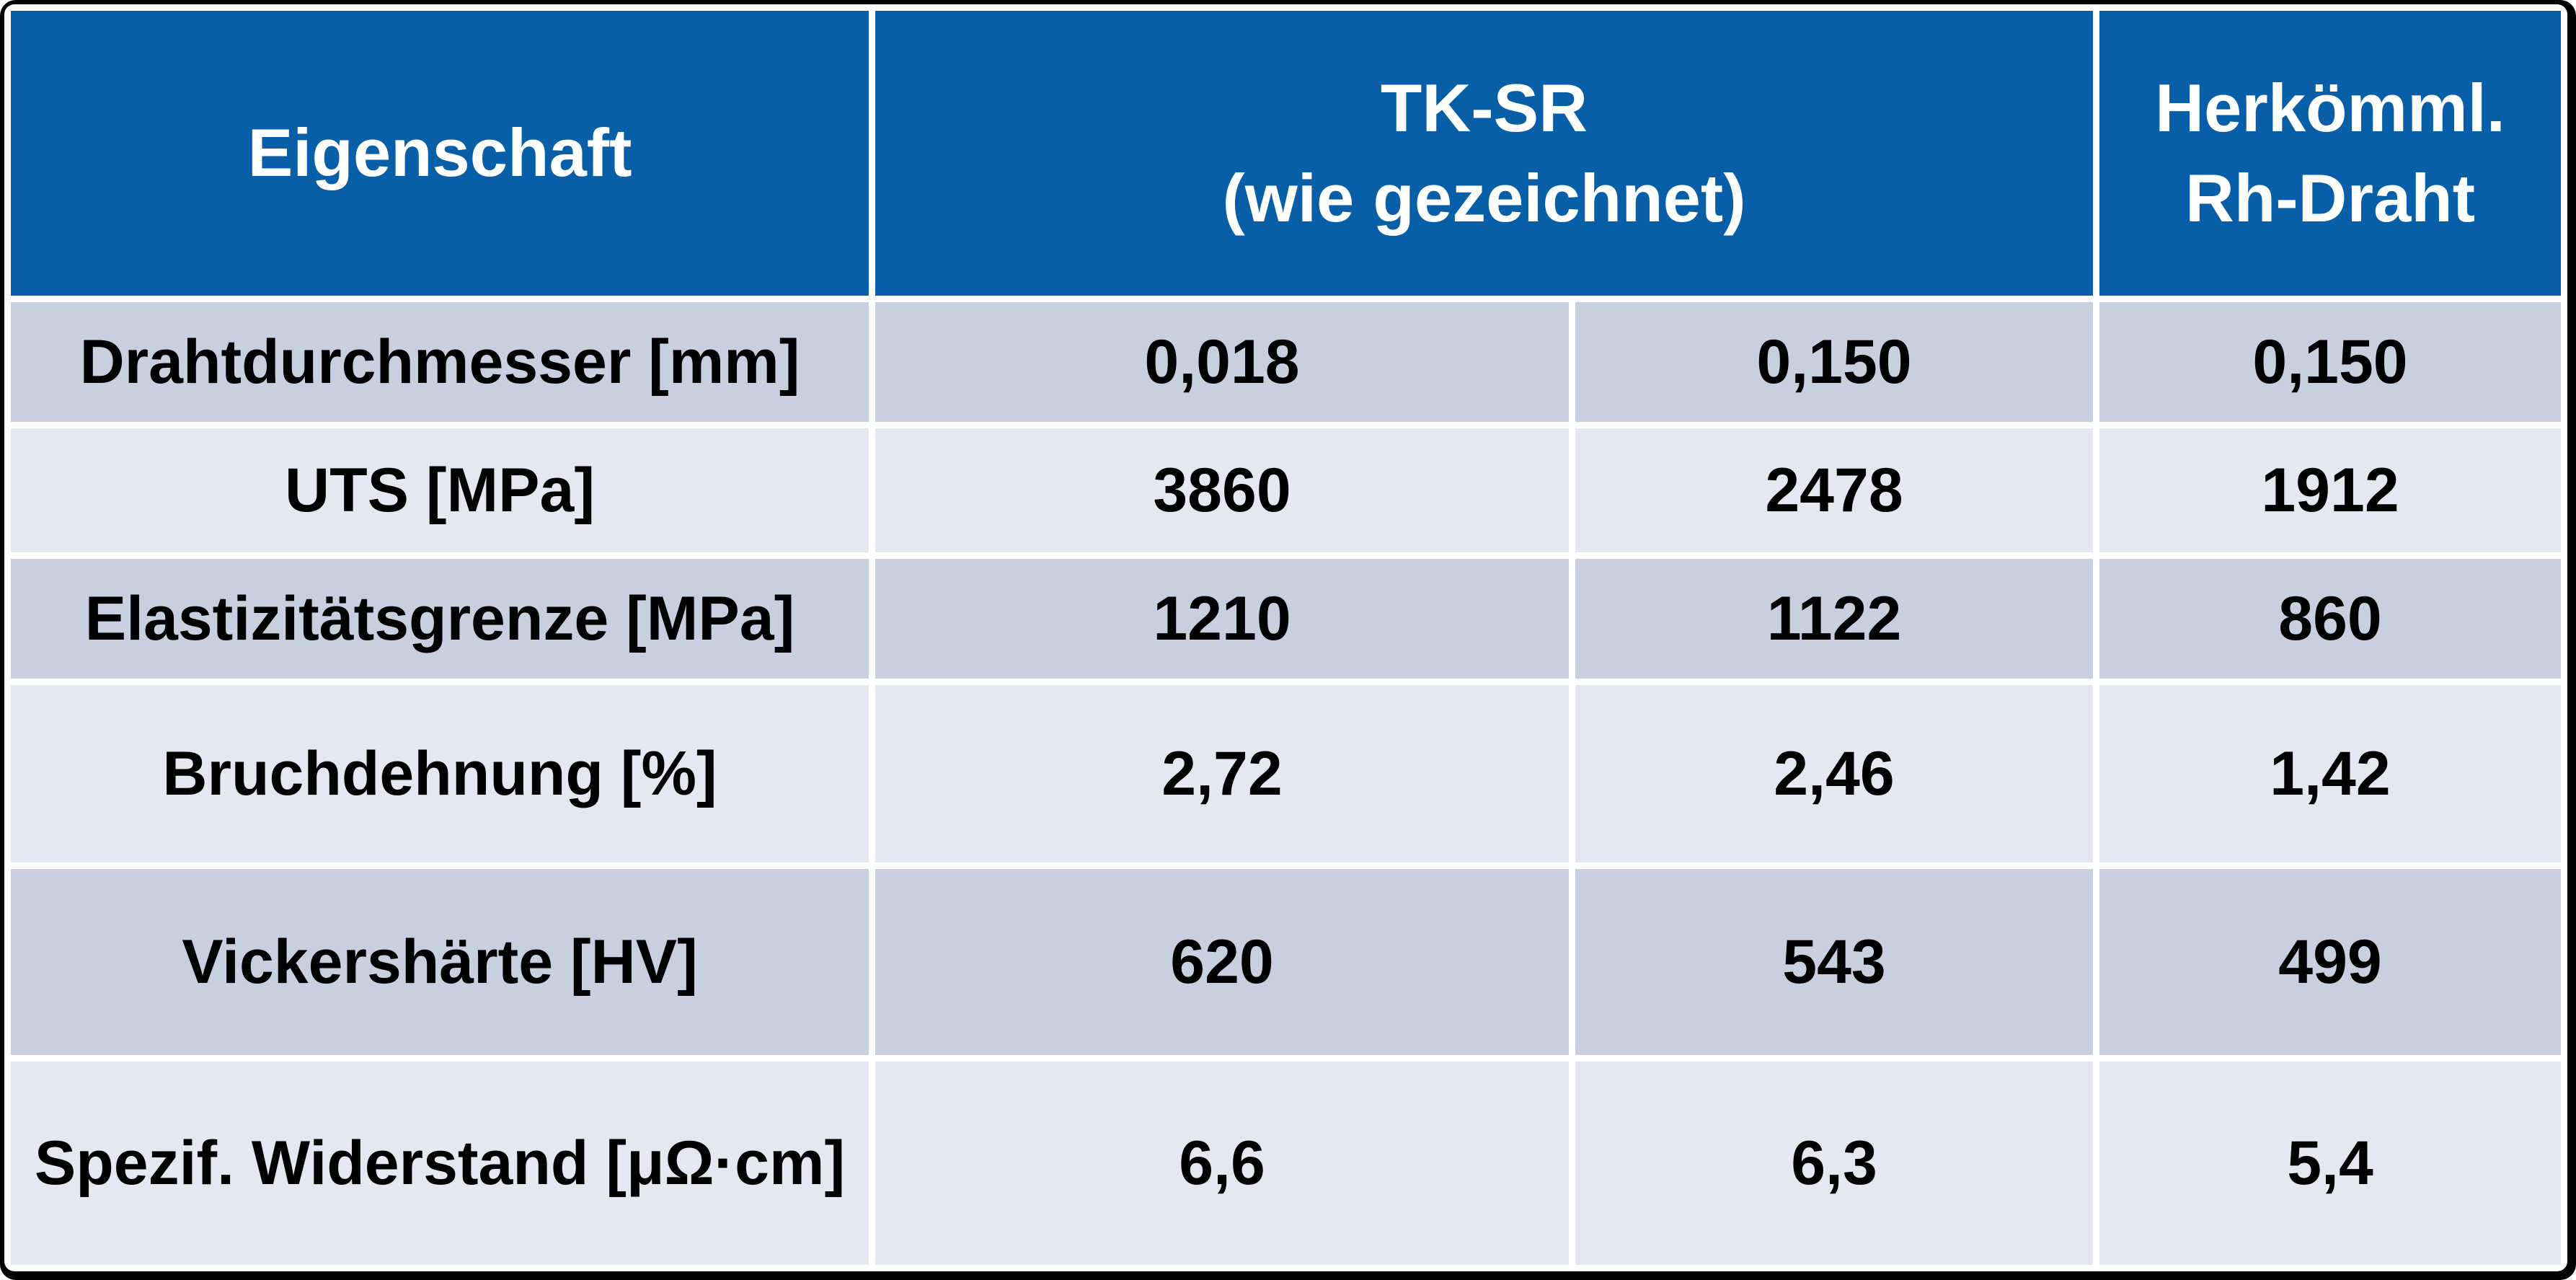 This screenshot has height=1280, width=2576. What do you see at coordinates (440, 619) in the screenshot?
I see `property-cell: Elastizitätsgrenze [MPa]` at bounding box center [440, 619].